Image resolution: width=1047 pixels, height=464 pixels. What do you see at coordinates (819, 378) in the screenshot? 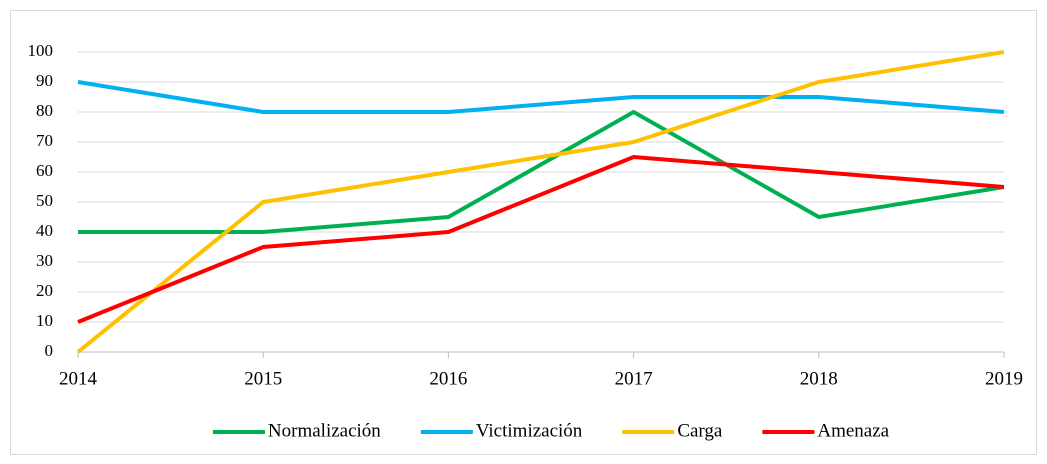
I see `x-tick-label: 2018` at bounding box center [819, 378].